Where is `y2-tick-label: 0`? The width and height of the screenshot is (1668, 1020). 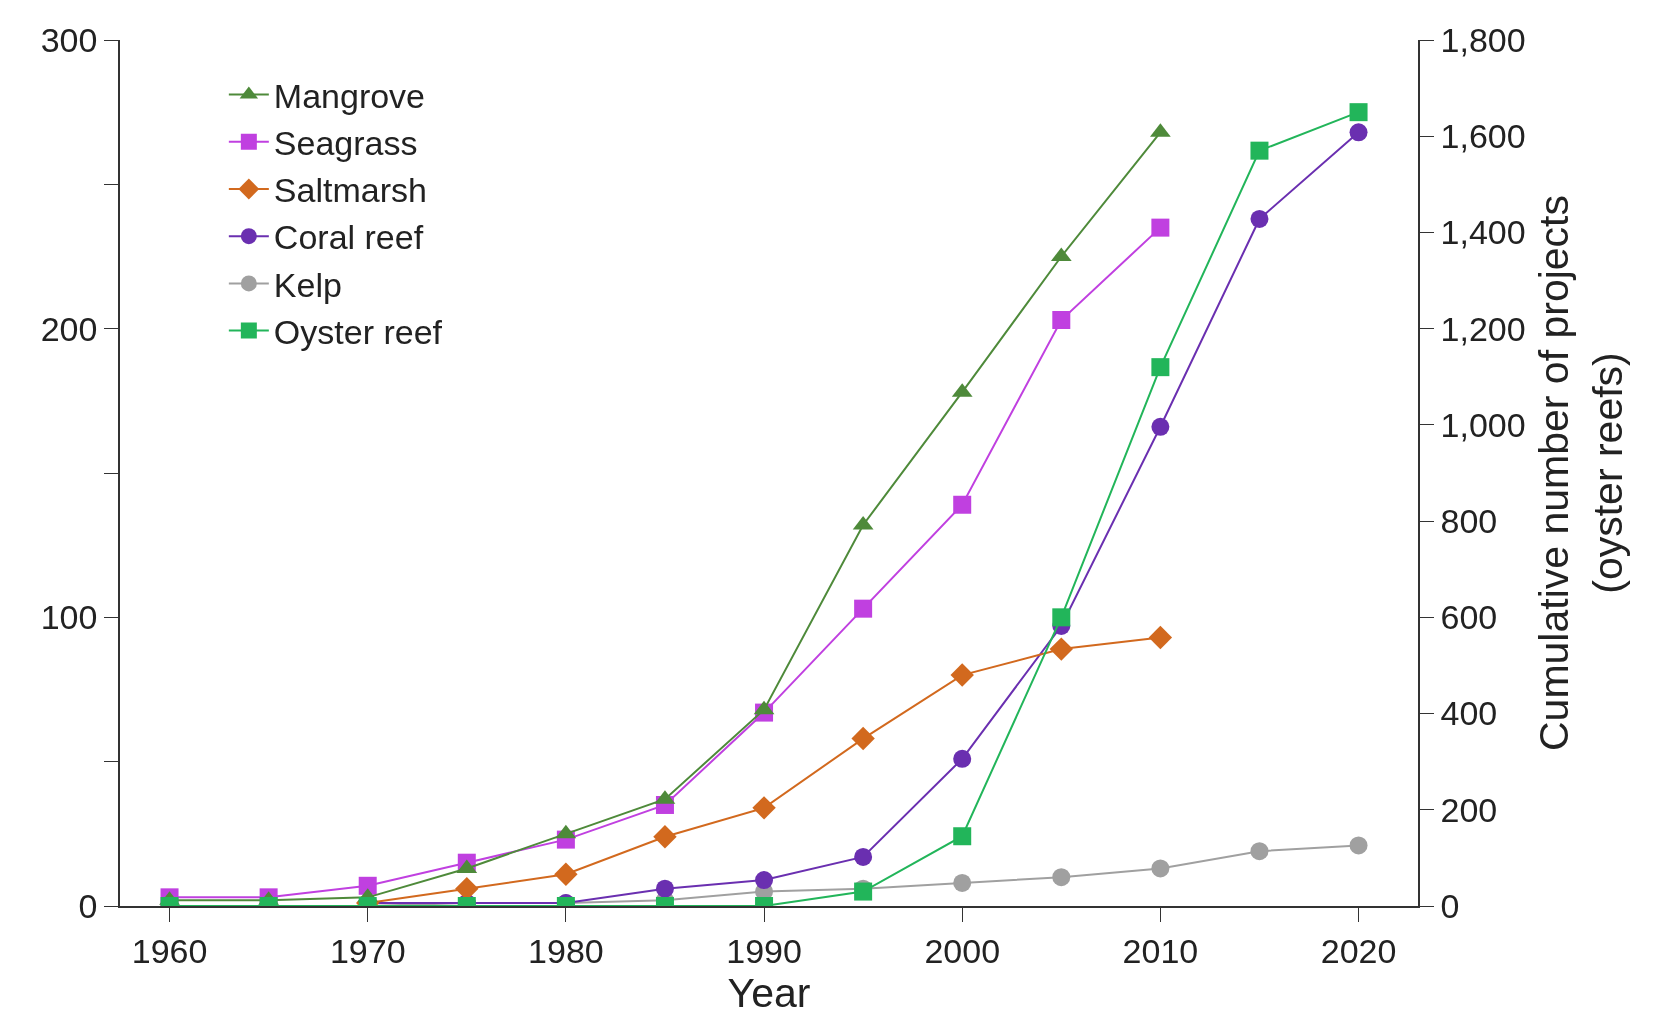
y2-tick-label: 0 is located at coordinates (1450, 905).